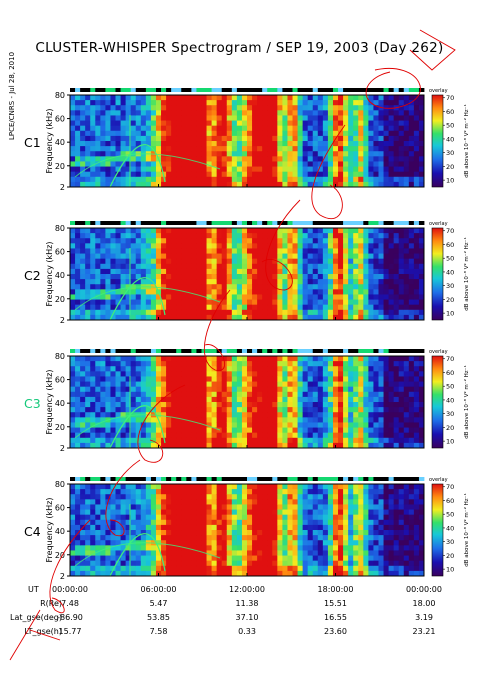 This screenshot has height=678, width=479. Describe the element at coordinates (438, 352) in the screenshot. I see `panel-header-text: overlay` at that location.